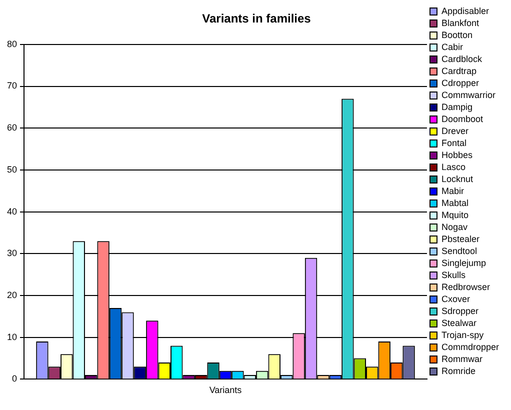  What do you see at coordinates (225, 390) in the screenshot?
I see `x-tick-label: Variants` at bounding box center [225, 390].